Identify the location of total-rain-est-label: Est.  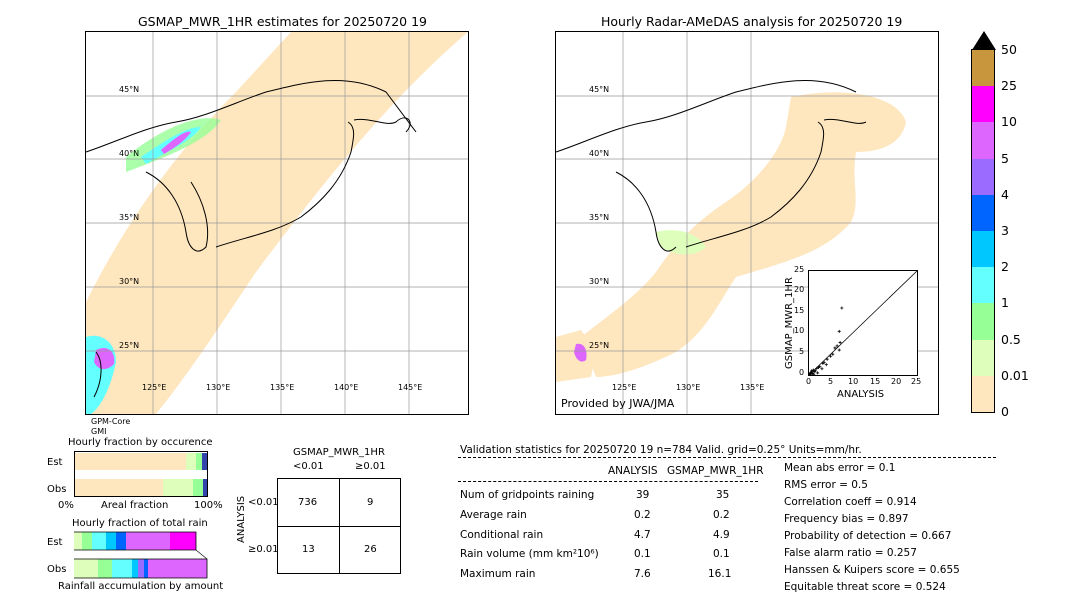
(55, 542).